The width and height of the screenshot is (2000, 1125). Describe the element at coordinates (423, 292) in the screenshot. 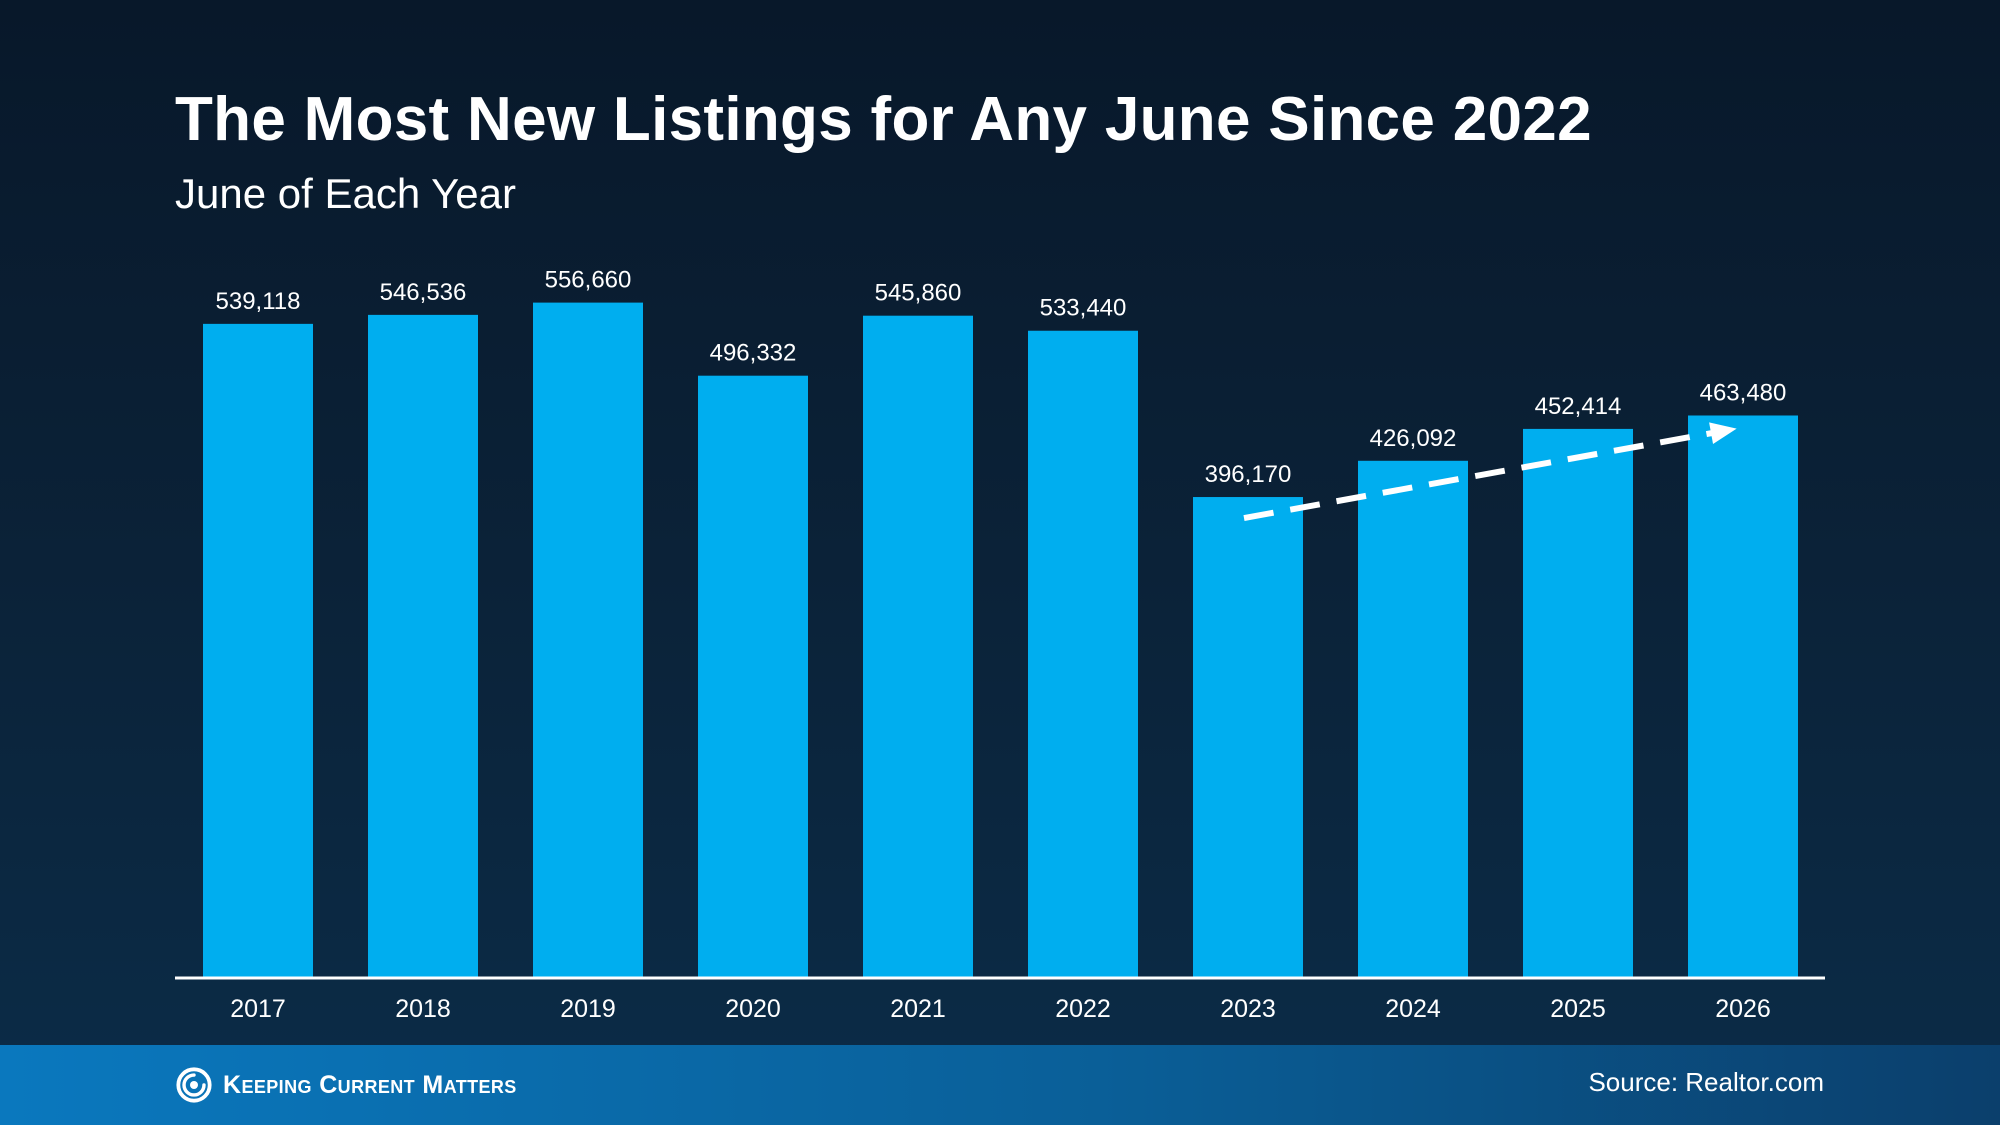

I see `data-label-2018: 546,536` at that location.